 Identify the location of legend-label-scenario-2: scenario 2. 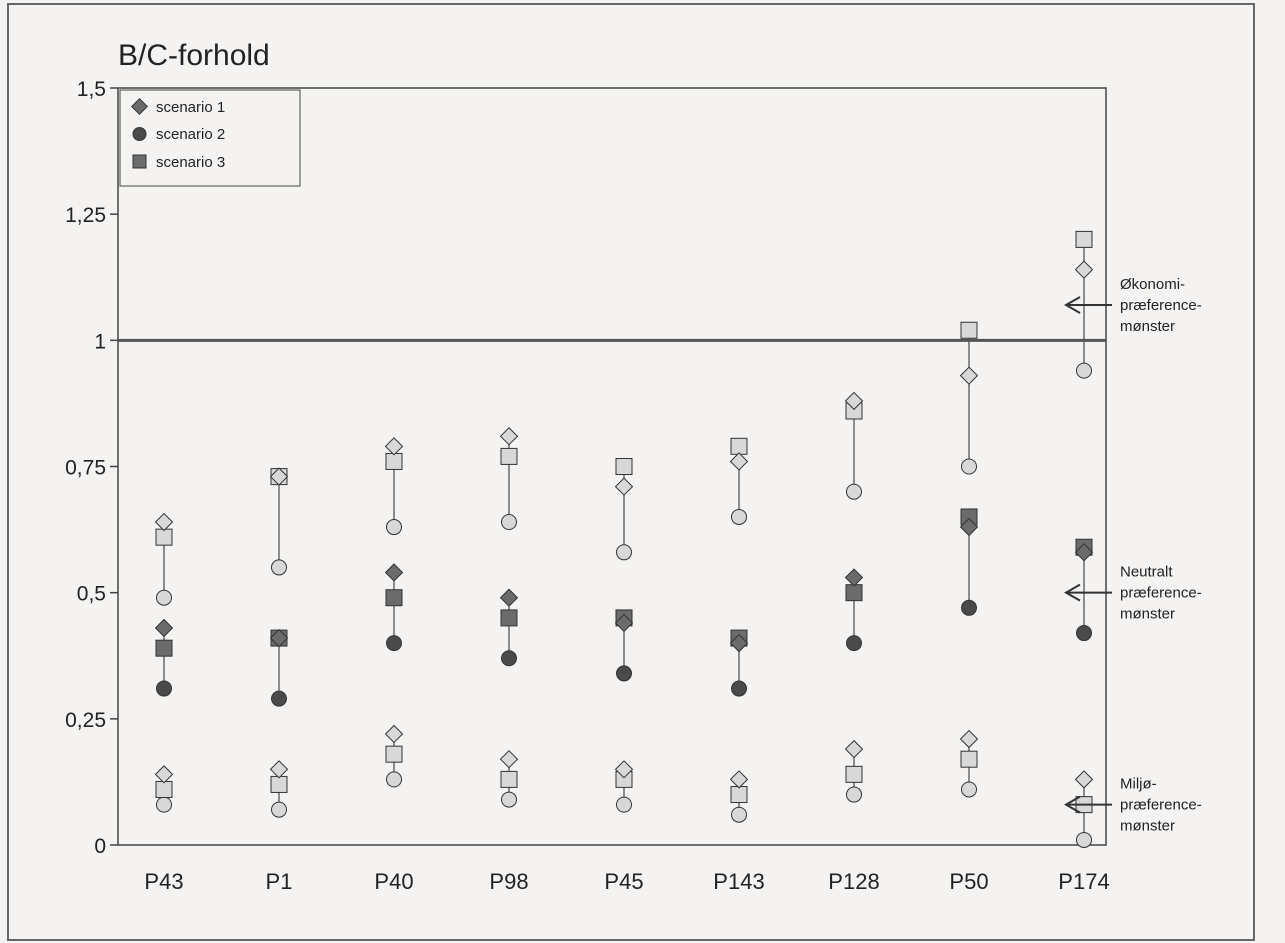
(190, 134).